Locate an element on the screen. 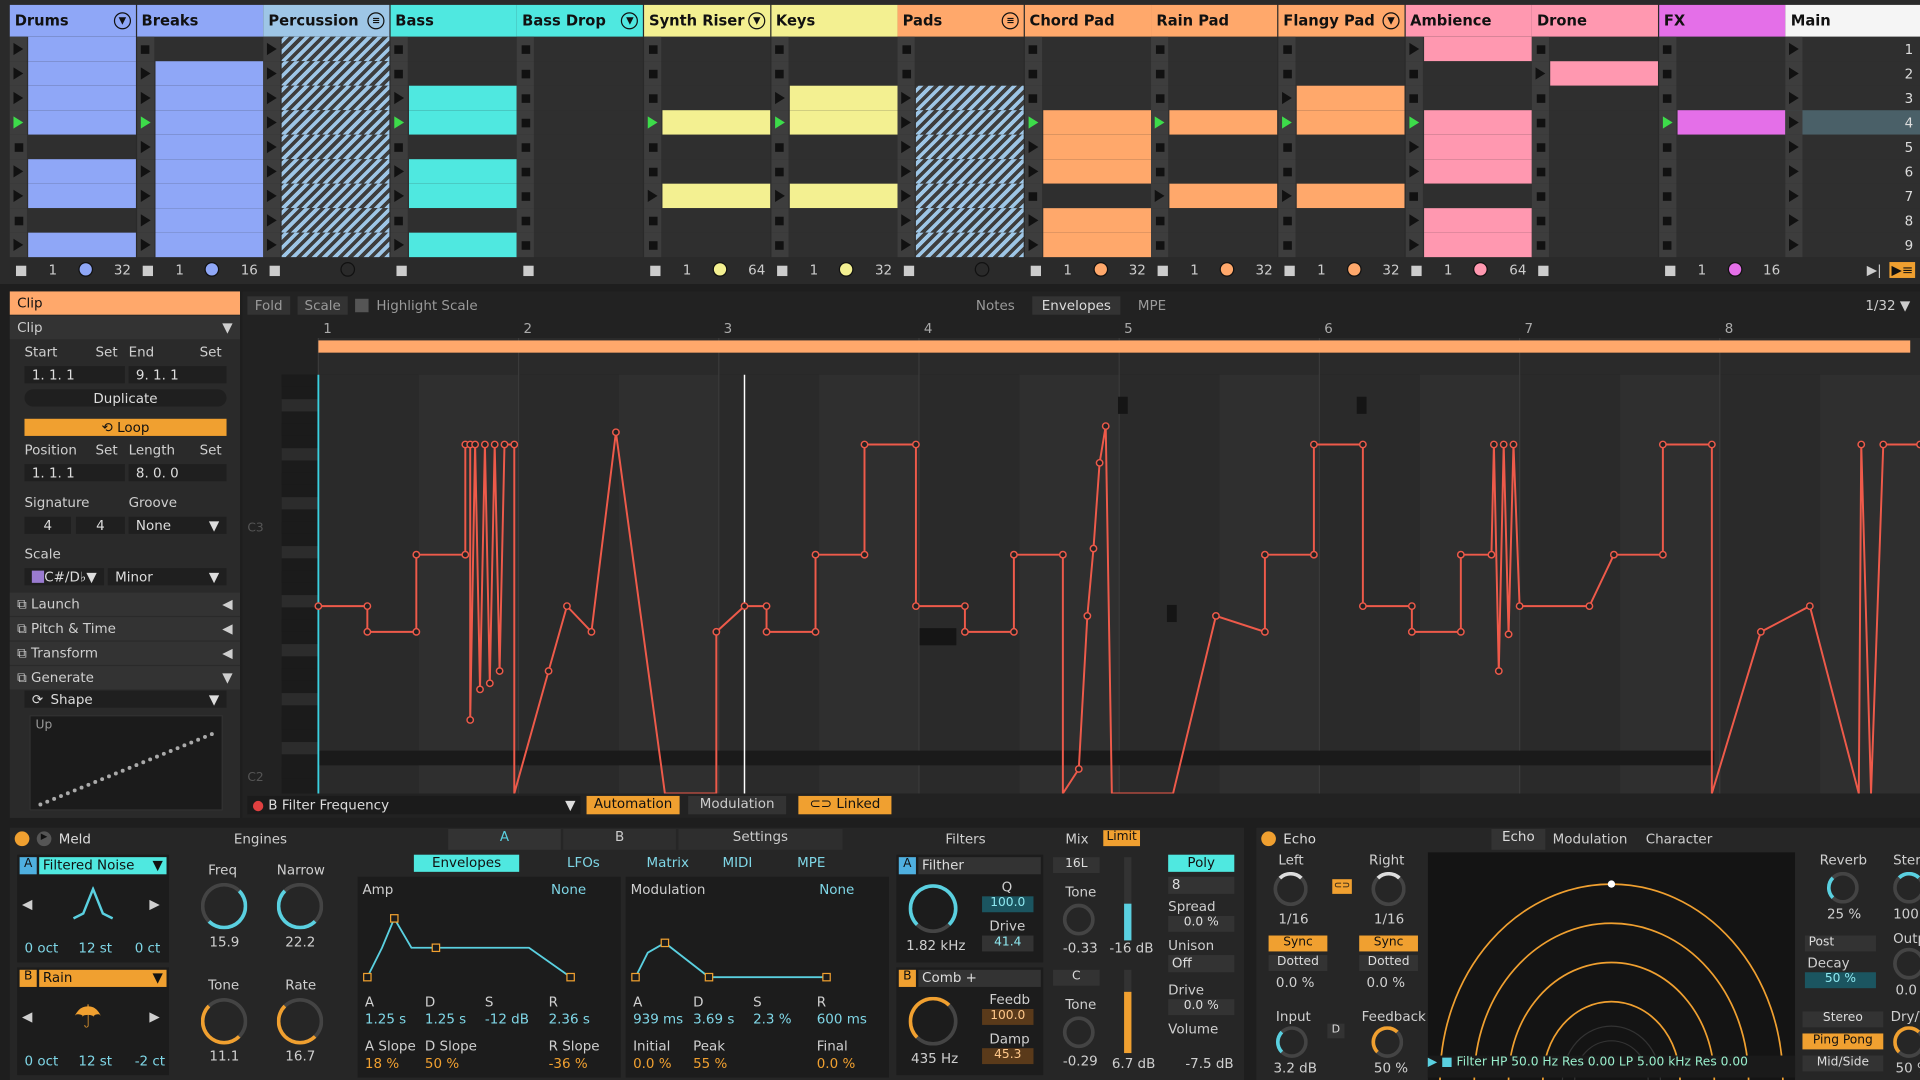 The width and height of the screenshot is (1920, 1080). slope-value: 50 % is located at coordinates (442, 1063).